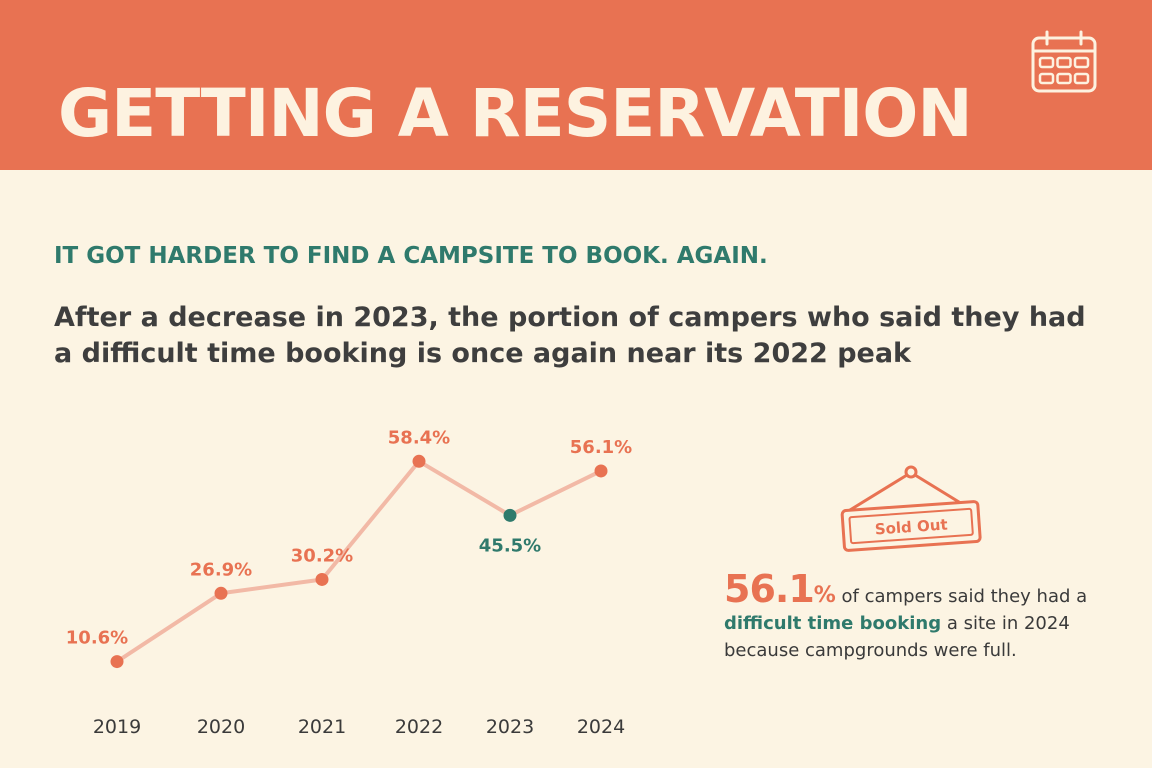 Image resolution: width=1152 pixels, height=768 pixels. Describe the element at coordinates (601, 447) in the screenshot. I see `data-label: 56.1%` at that location.